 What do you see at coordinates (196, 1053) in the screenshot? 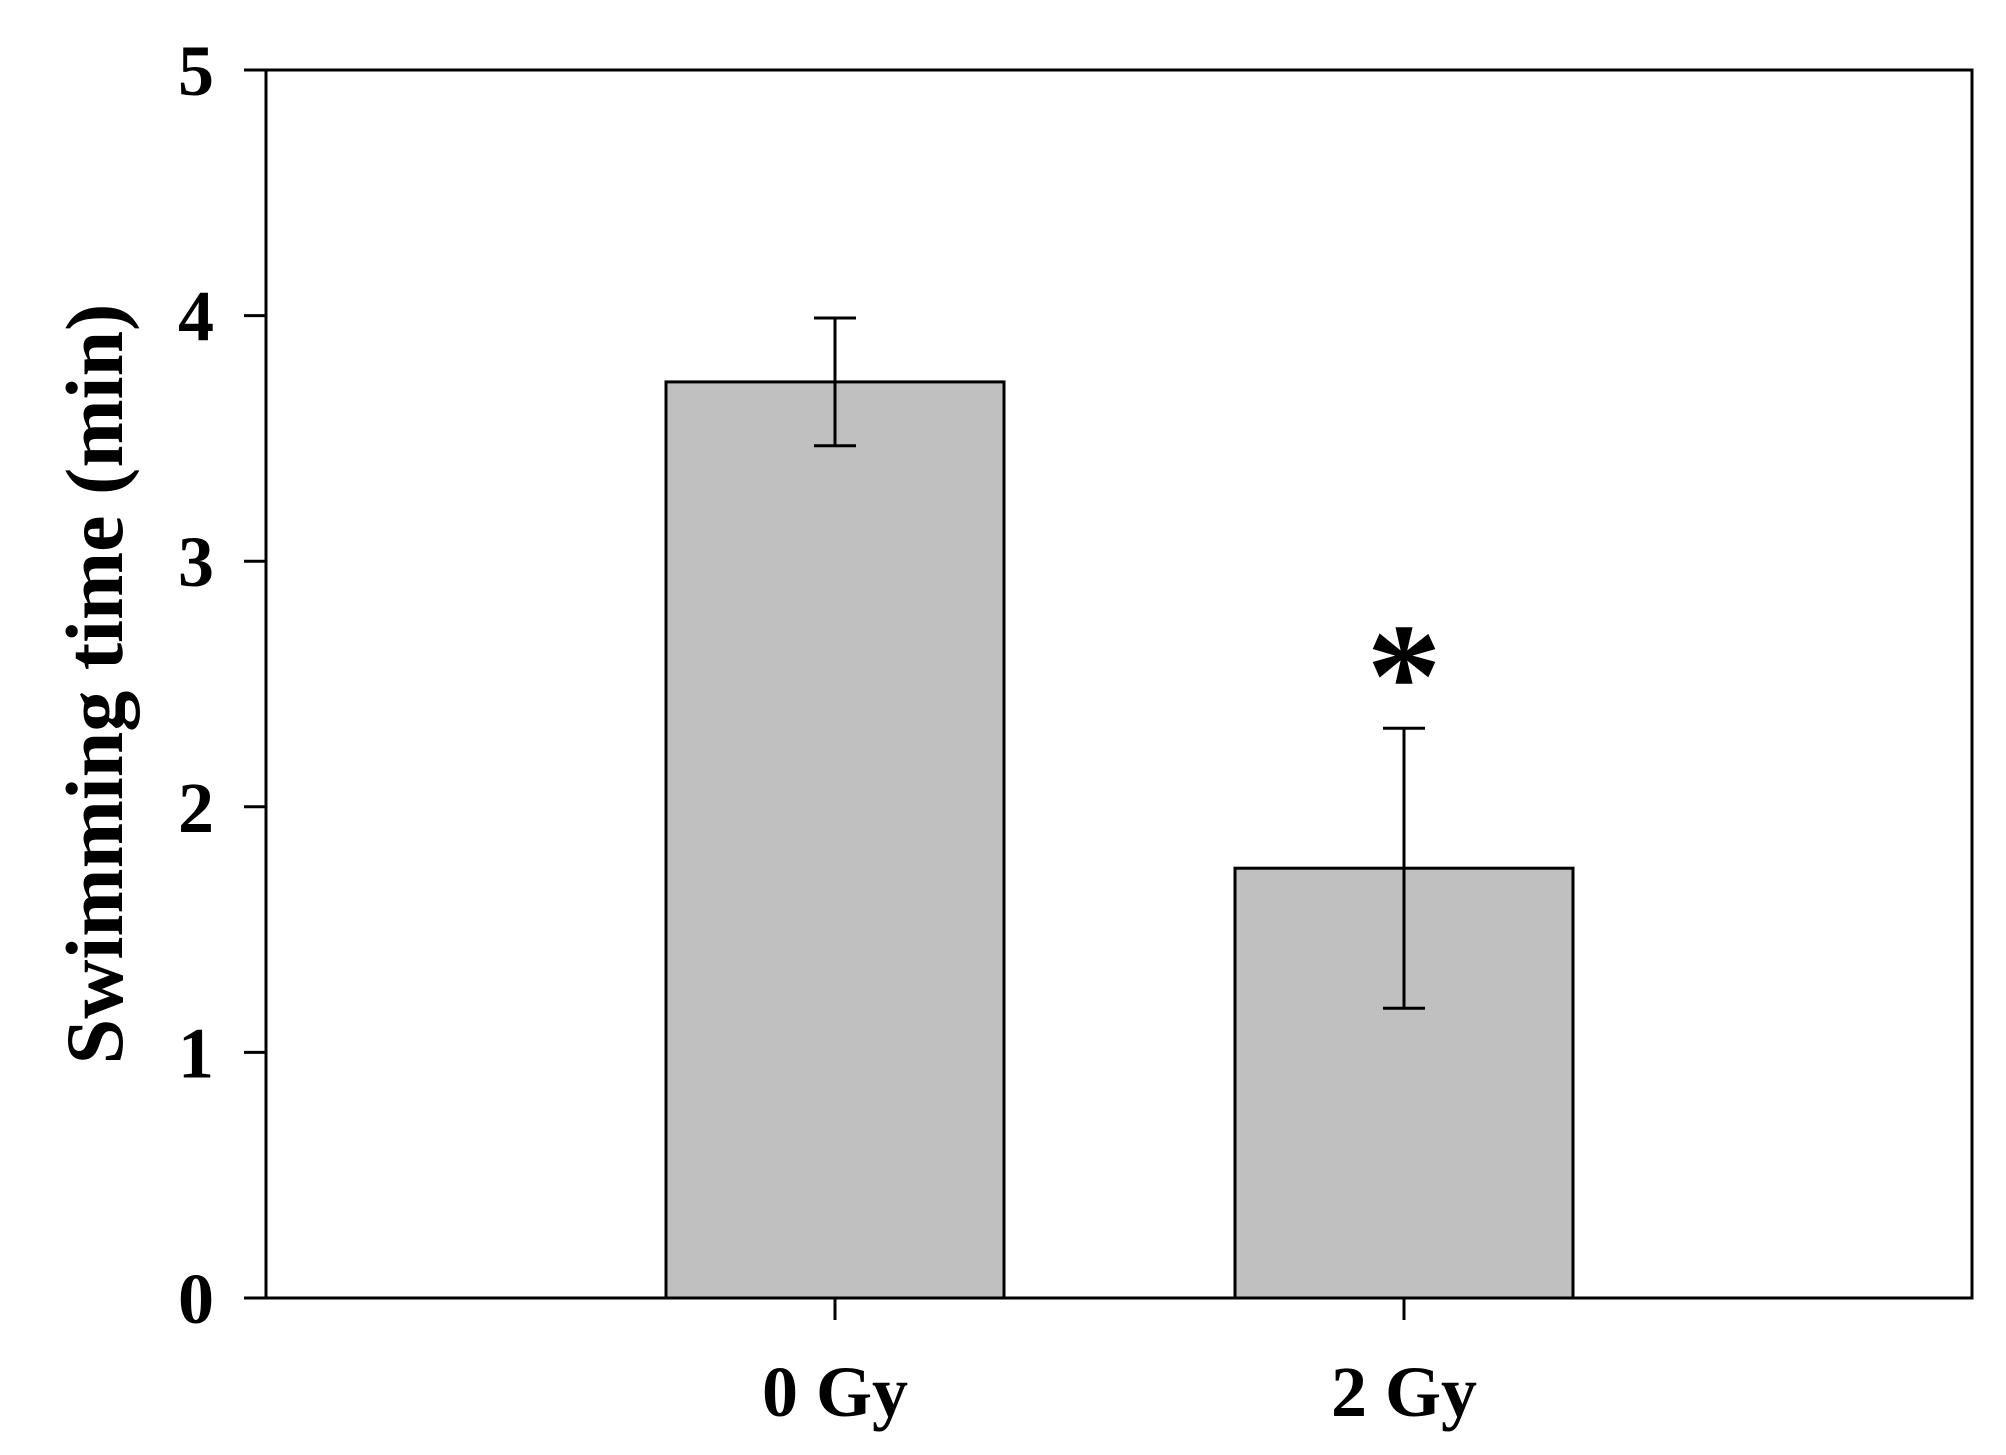
I see `y-tick-label: 1` at bounding box center [196, 1053].